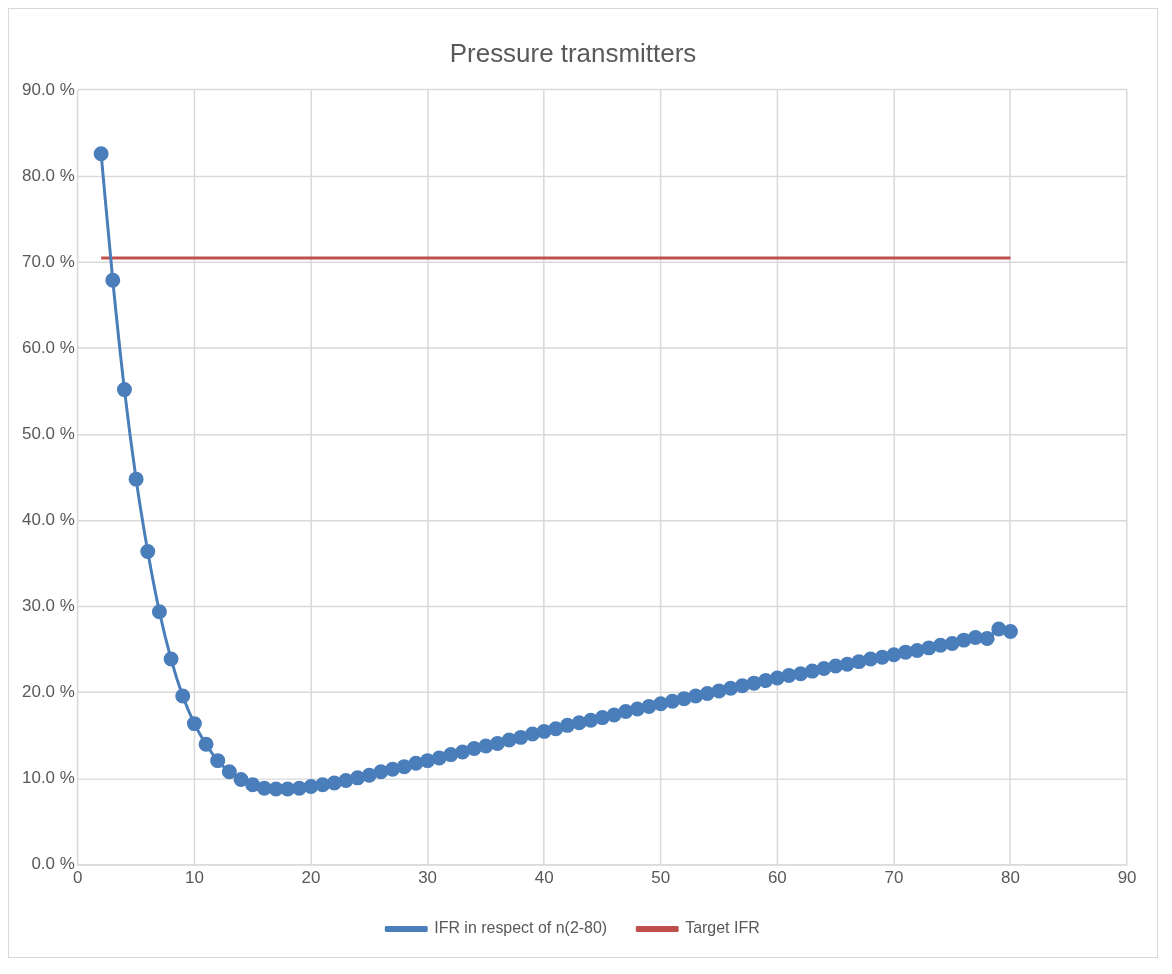  I want to click on x-tick-label: 50, so click(661, 877).